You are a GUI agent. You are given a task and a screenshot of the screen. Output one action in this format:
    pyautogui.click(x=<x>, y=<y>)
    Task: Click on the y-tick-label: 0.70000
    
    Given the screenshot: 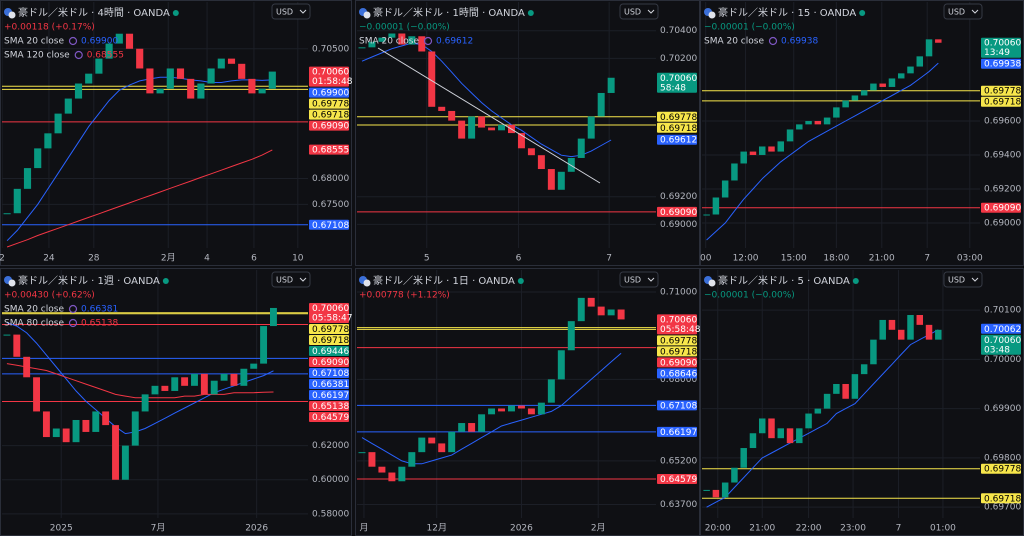 What is the action you would take?
    pyautogui.click(x=1002, y=360)
    